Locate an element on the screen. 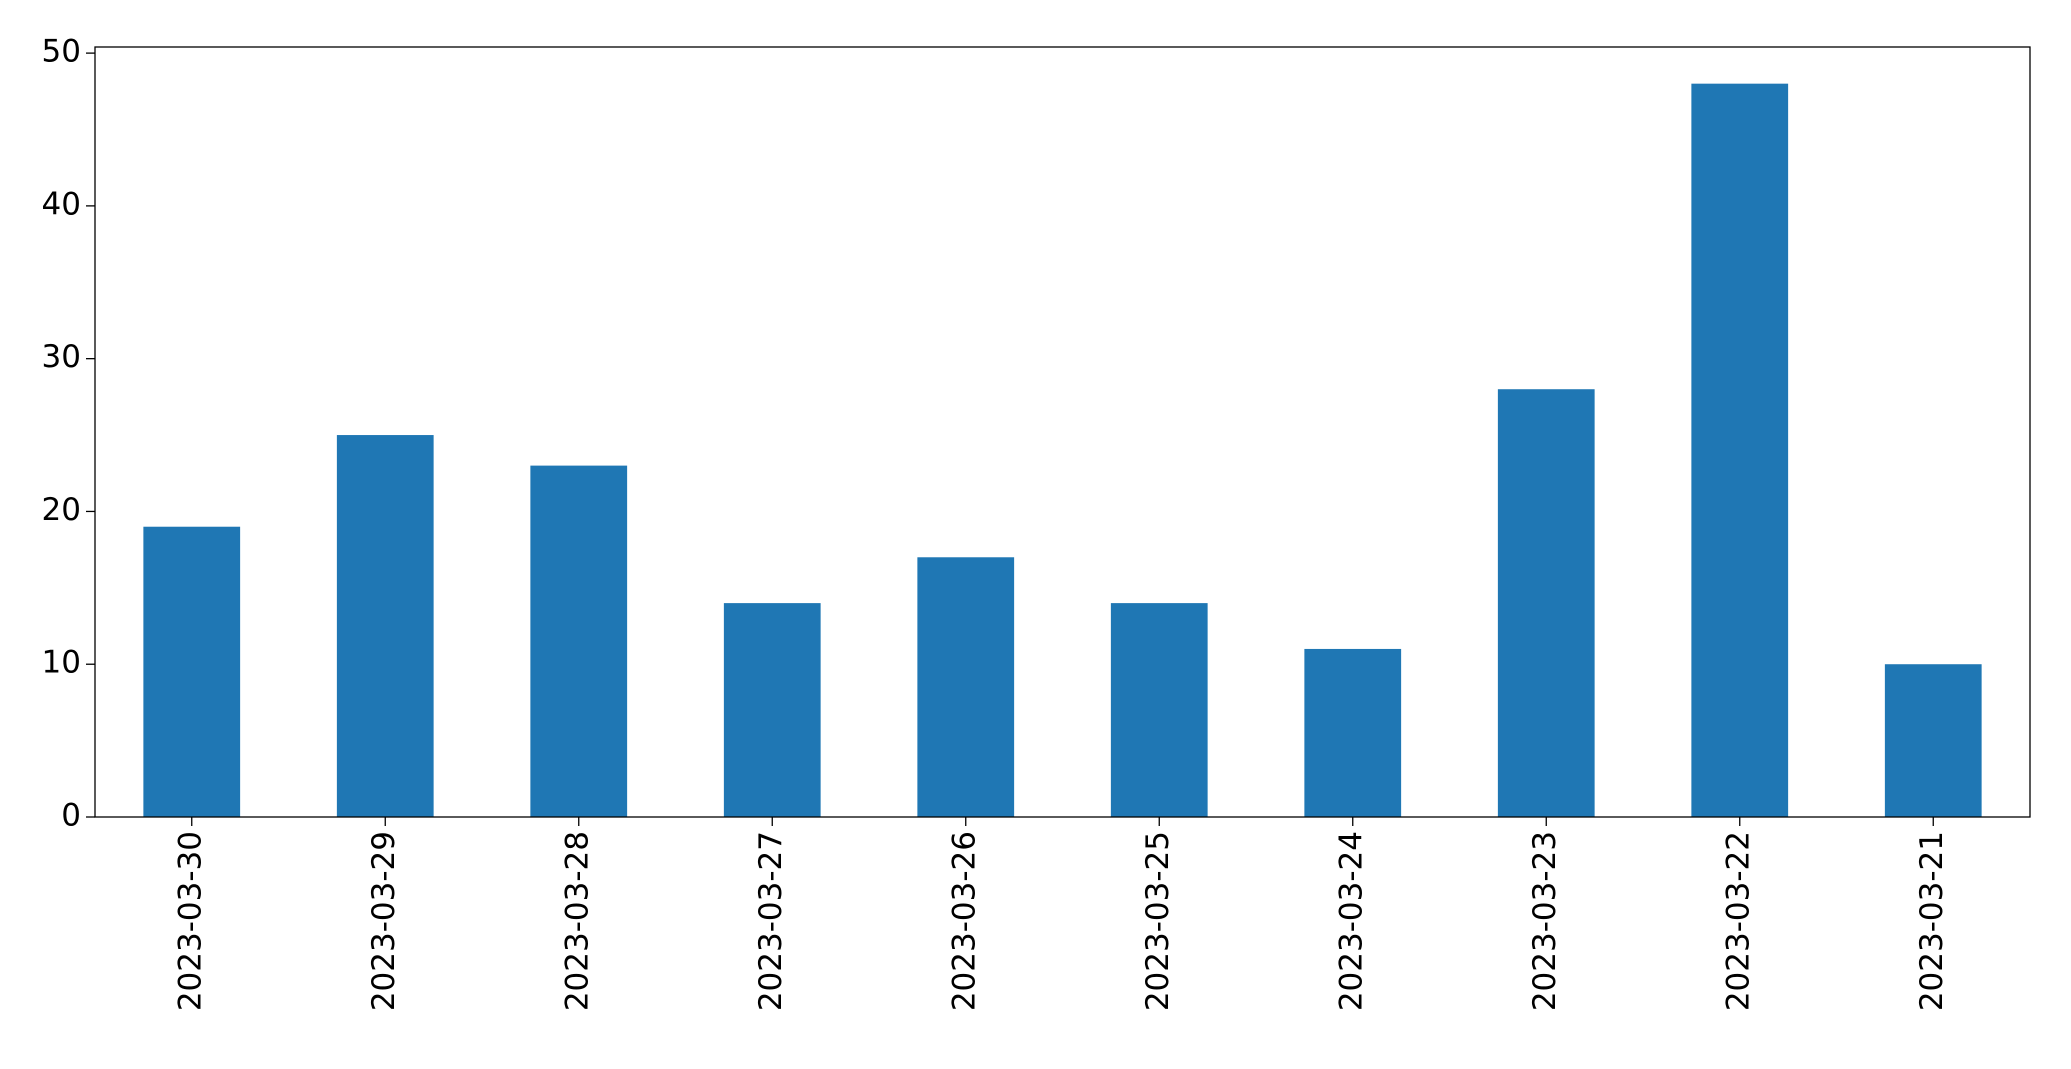  x-tick-label: 2023-03-27 is located at coordinates (771, 921).